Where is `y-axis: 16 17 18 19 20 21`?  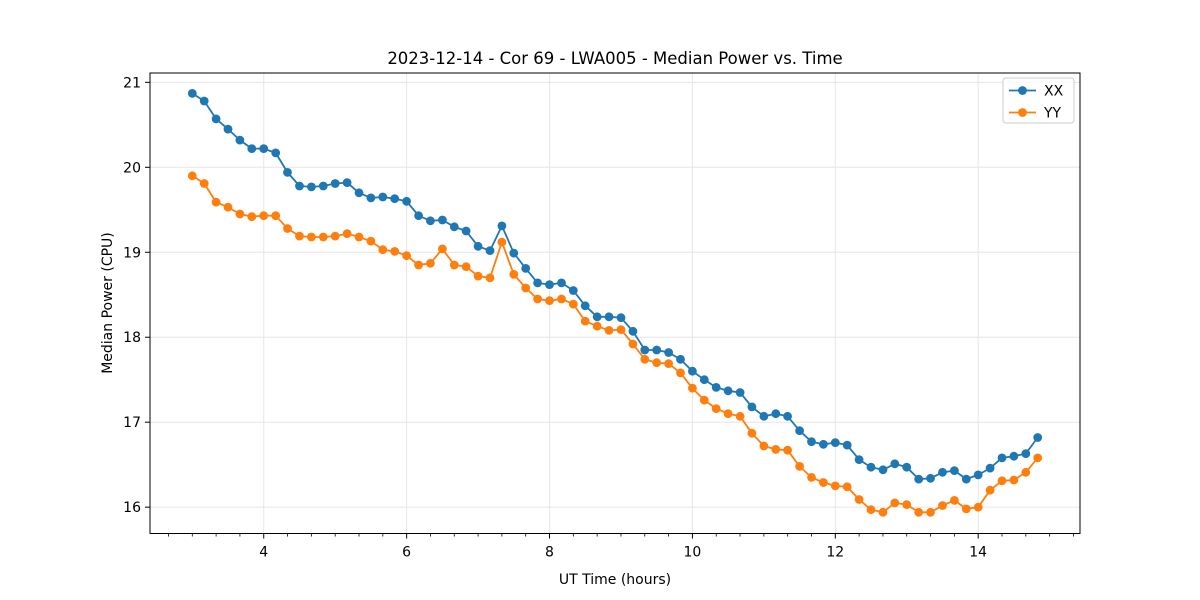
y-axis: 16 17 18 19 20 21 is located at coordinates (136, 295).